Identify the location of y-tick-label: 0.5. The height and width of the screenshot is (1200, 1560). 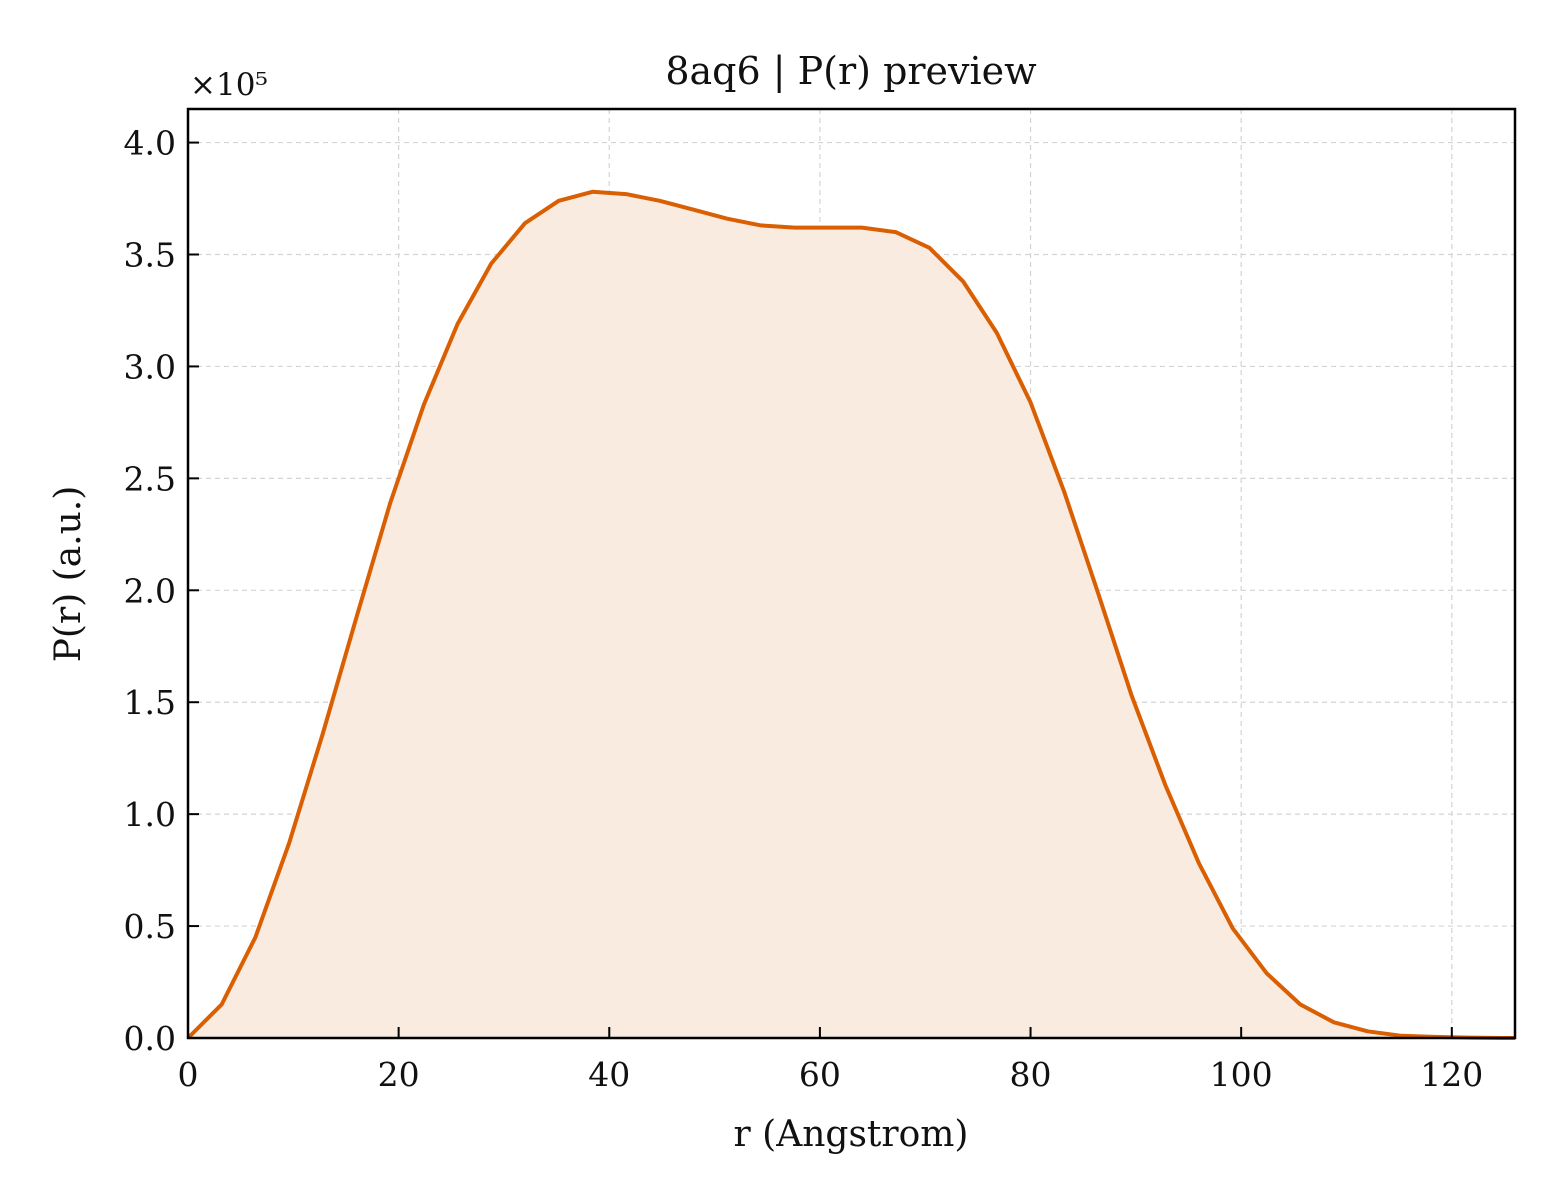
(150, 926).